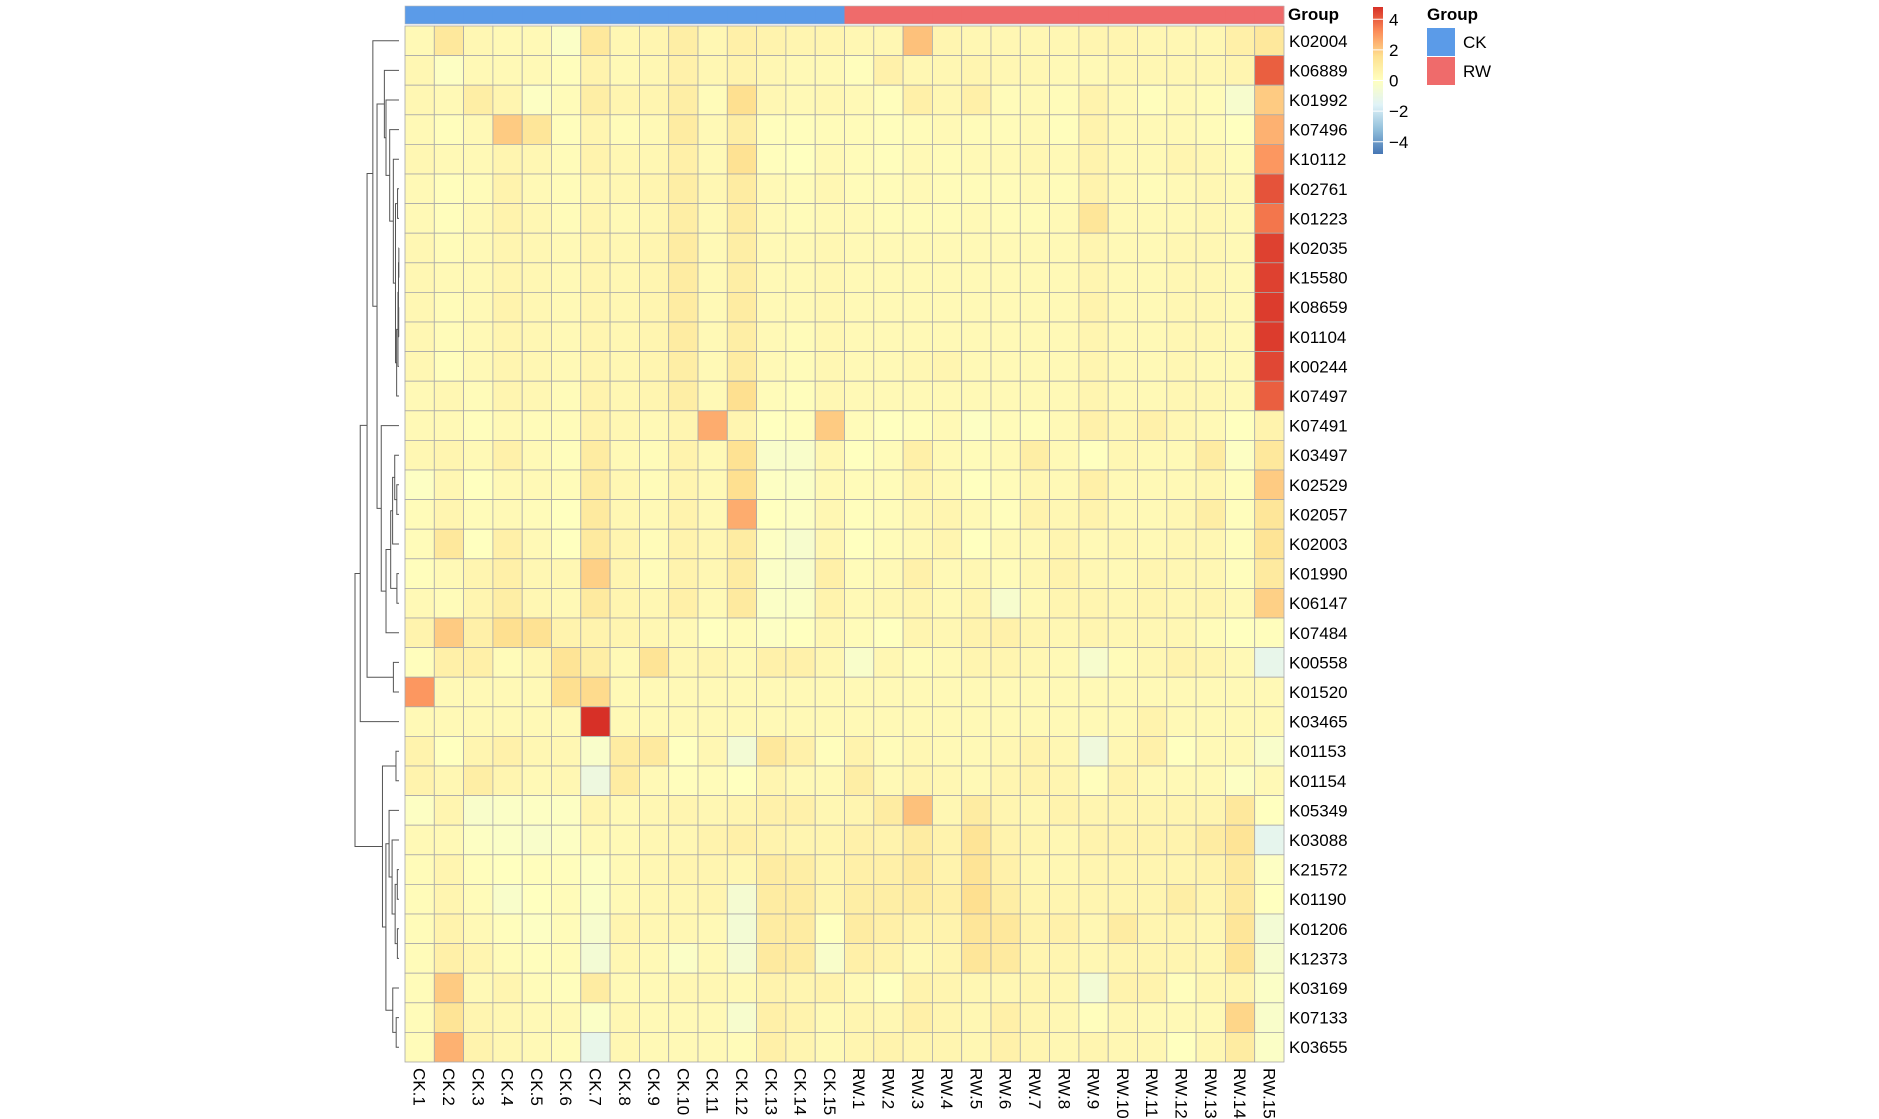 The image size is (1879, 1119). What do you see at coordinates (1318, 455) in the screenshot?
I see `row-label: K03497` at bounding box center [1318, 455].